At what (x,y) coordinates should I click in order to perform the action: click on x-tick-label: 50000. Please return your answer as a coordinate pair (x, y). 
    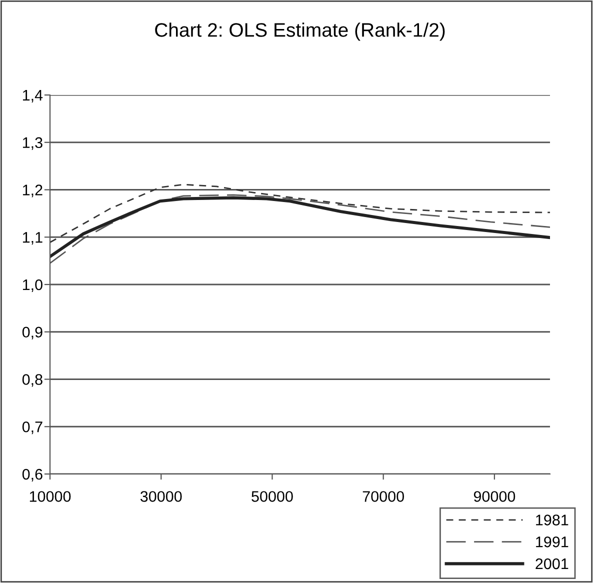
    Looking at the image, I should click on (272, 496).